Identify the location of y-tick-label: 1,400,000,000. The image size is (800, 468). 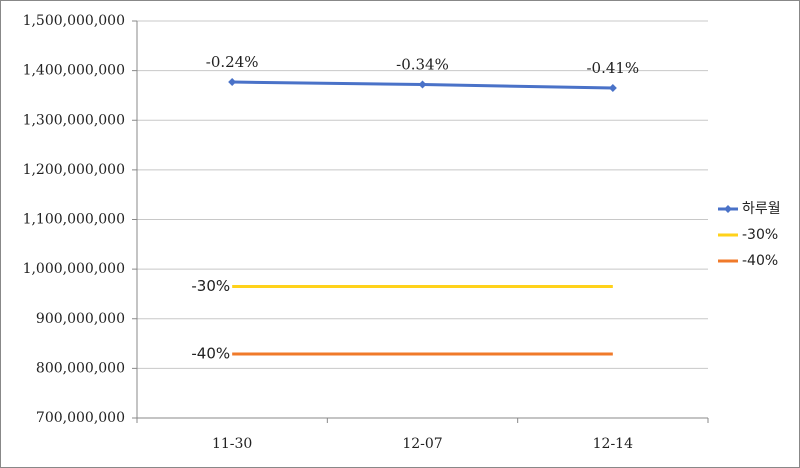
(74, 71).